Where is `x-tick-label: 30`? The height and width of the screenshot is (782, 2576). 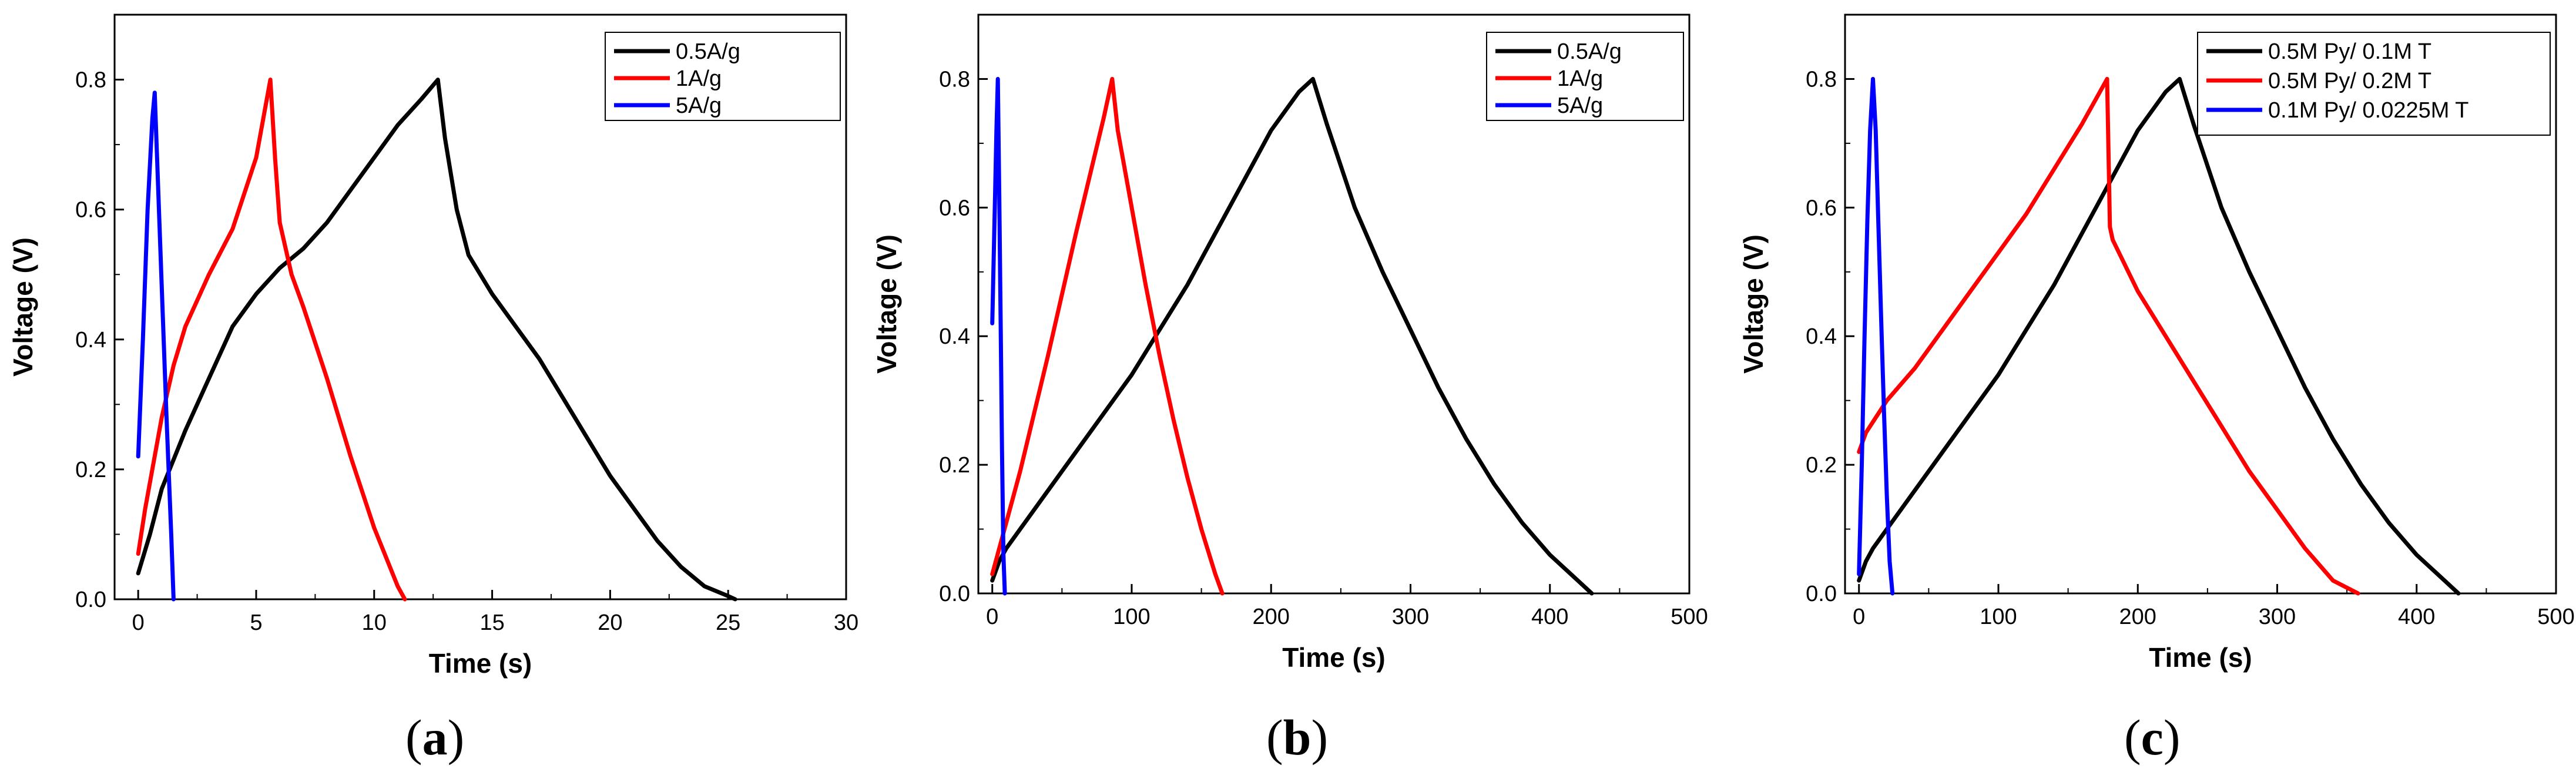 x-tick-label: 30 is located at coordinates (846, 622).